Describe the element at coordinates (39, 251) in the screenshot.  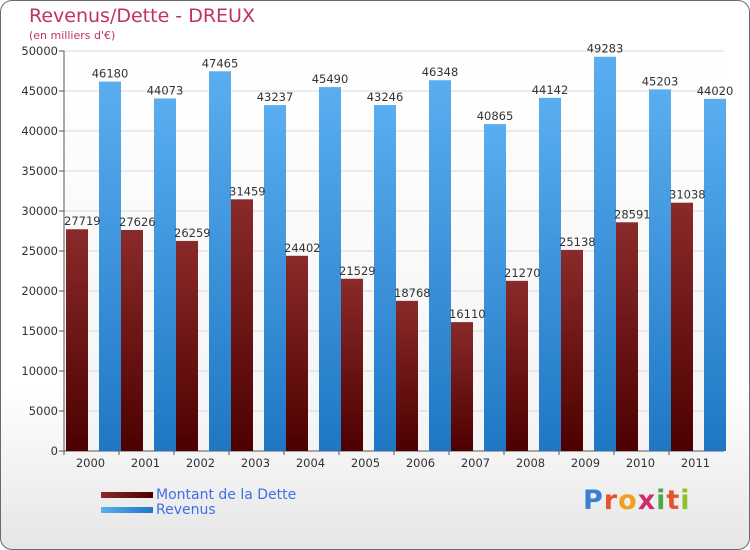
I see `y-tick-label: 25000` at that location.